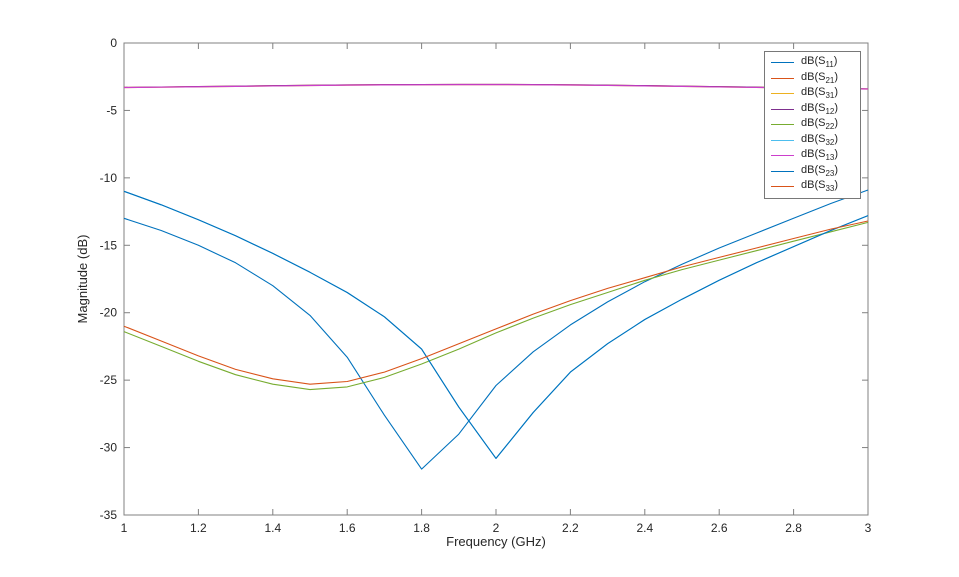 This screenshot has width=959, height=577. What do you see at coordinates (820, 93) in the screenshot?
I see `legend-label: dB(S31)` at bounding box center [820, 93].